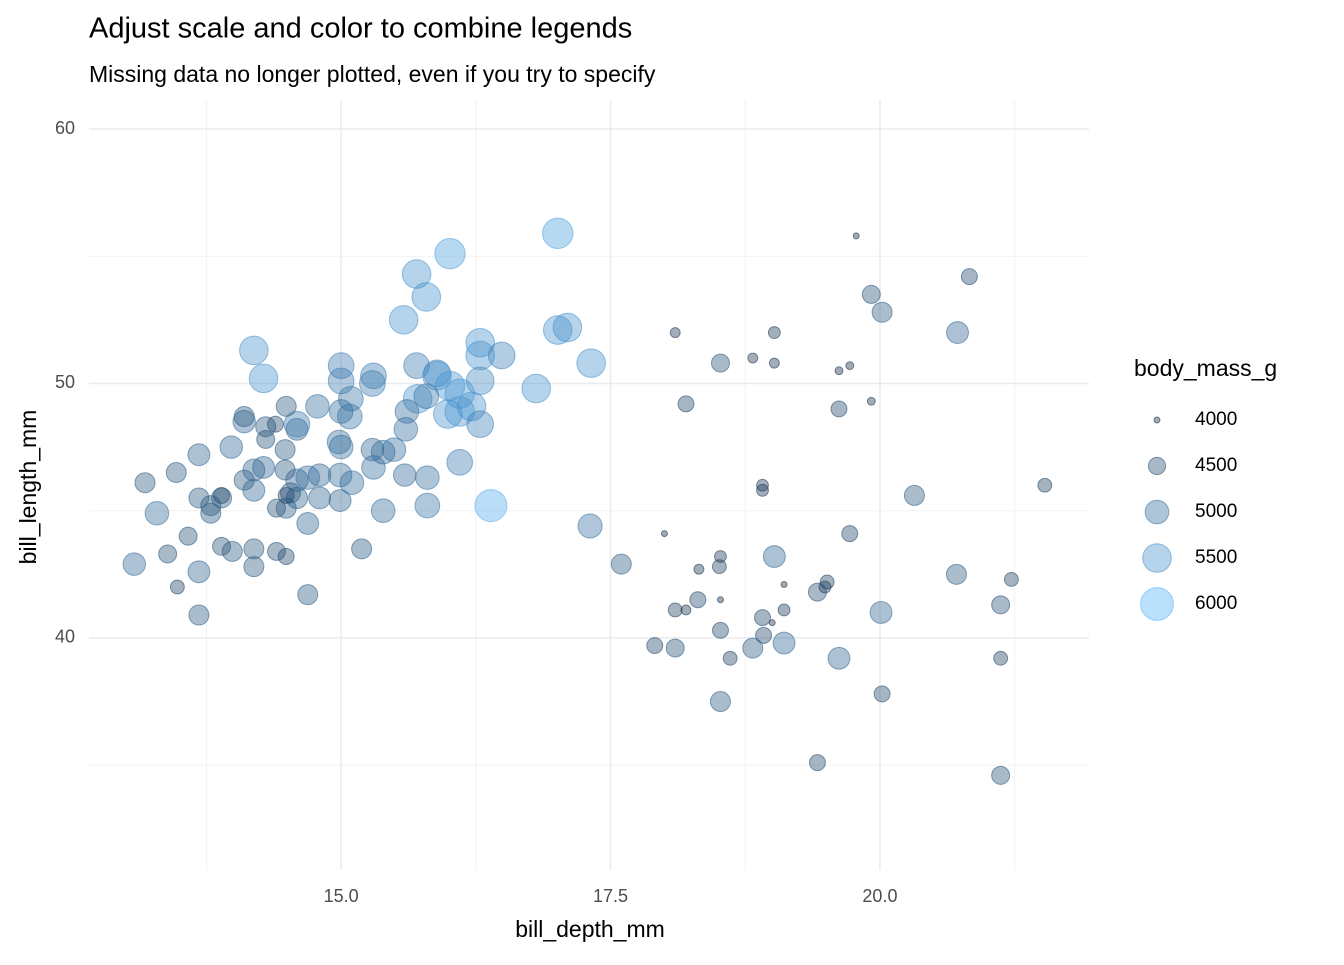 The image size is (1344, 965). Describe the element at coordinates (65, 128) in the screenshot. I see `y-tick-label: 60` at that location.